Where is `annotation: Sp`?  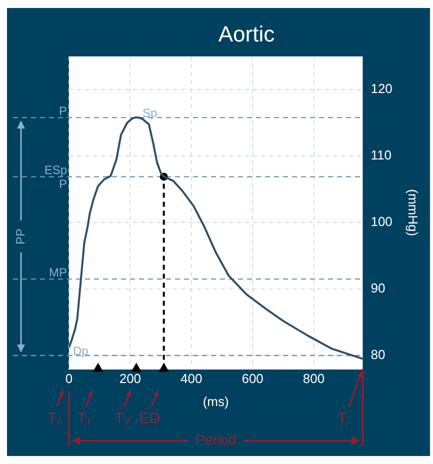 annotation: Sp is located at coordinates (150, 113).